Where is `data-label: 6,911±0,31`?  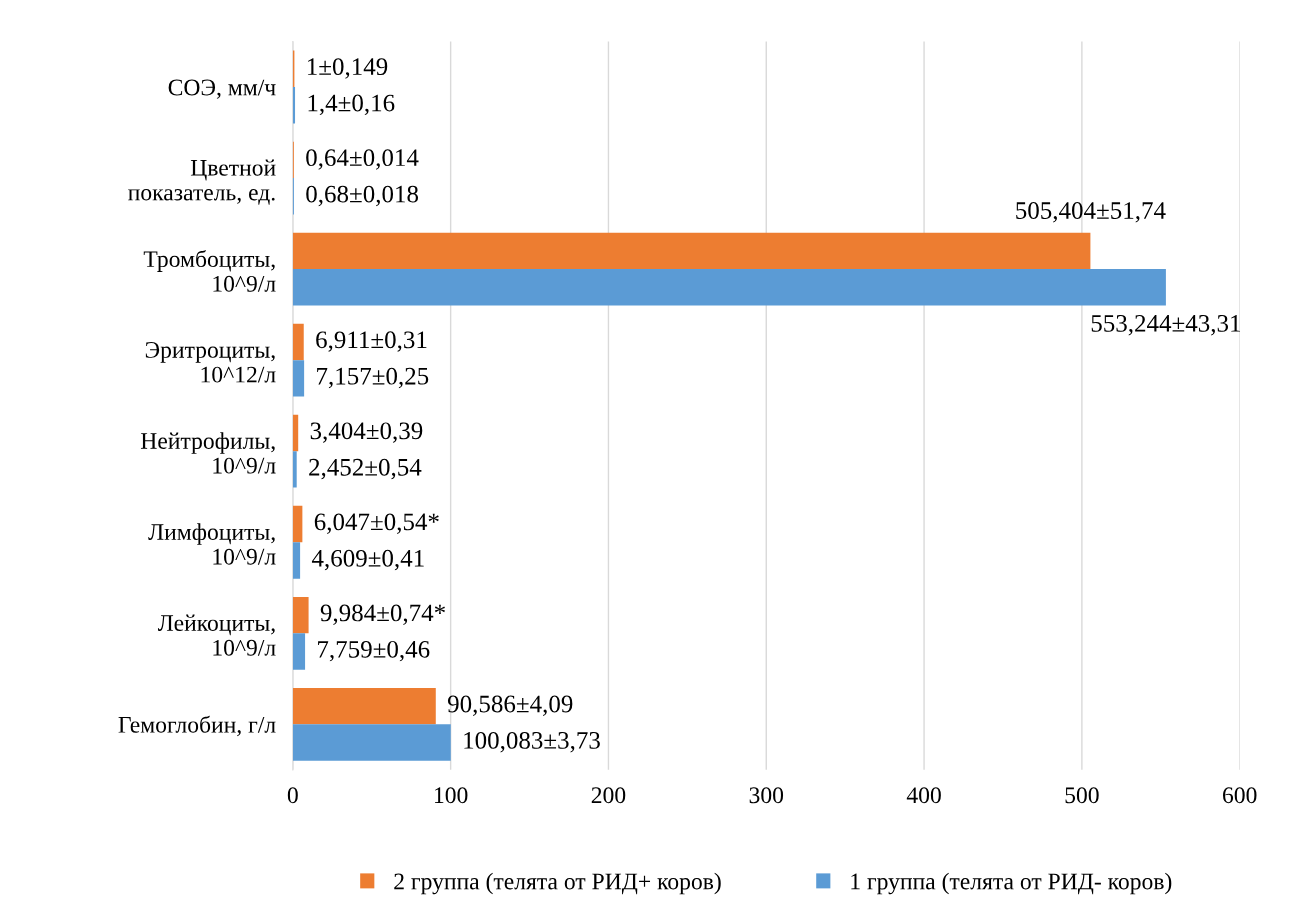
data-label: 6,911±0,31 is located at coordinates (371, 341).